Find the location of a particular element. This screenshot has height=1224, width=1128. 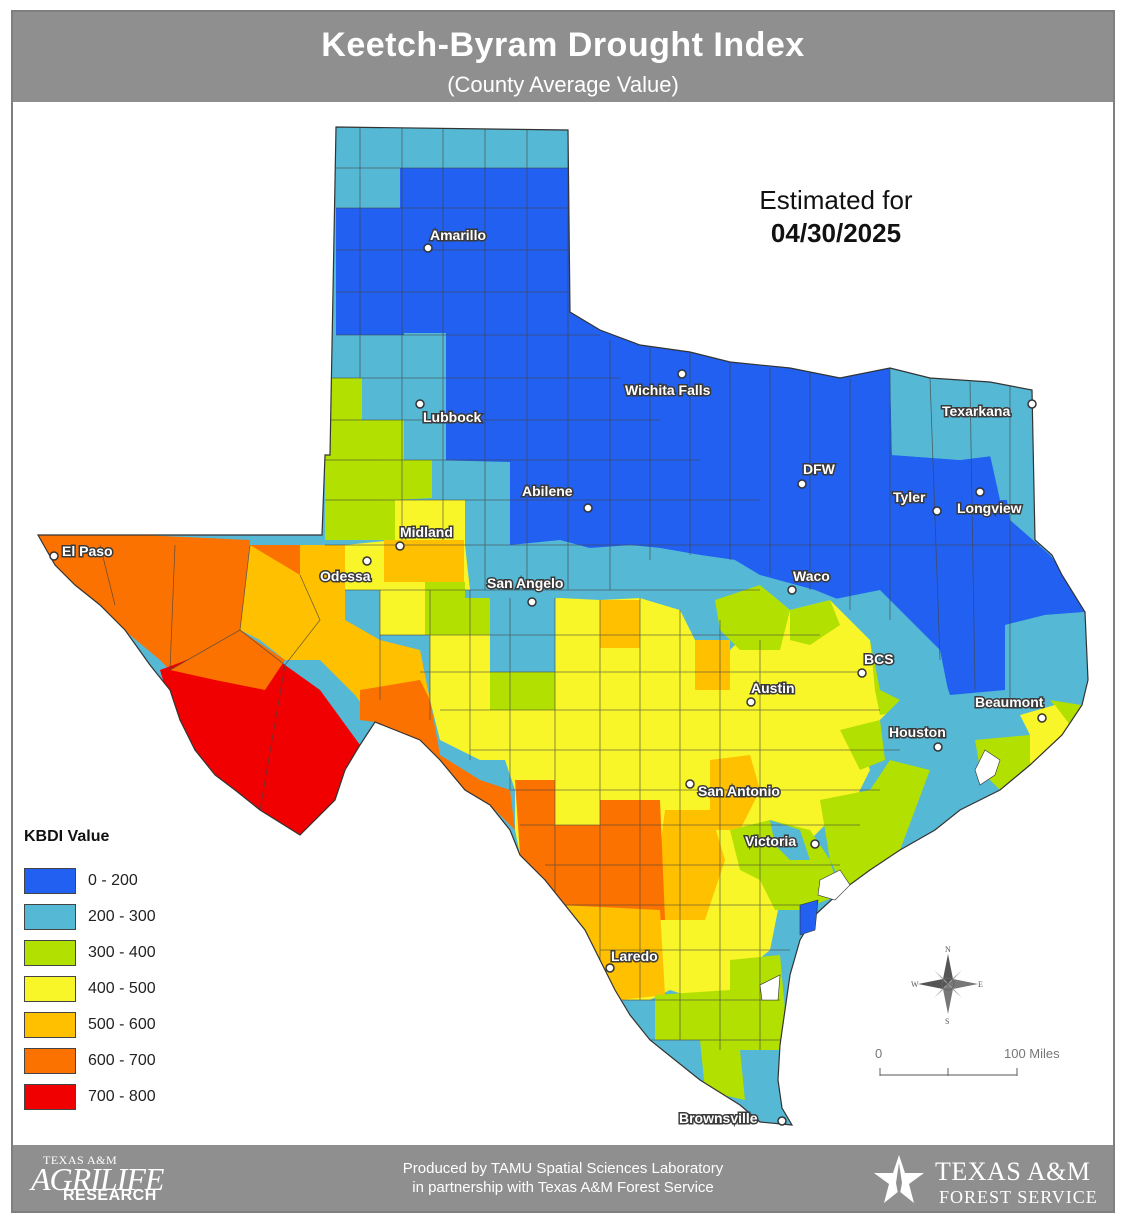

compass-w: W is located at coordinates (915, 984).